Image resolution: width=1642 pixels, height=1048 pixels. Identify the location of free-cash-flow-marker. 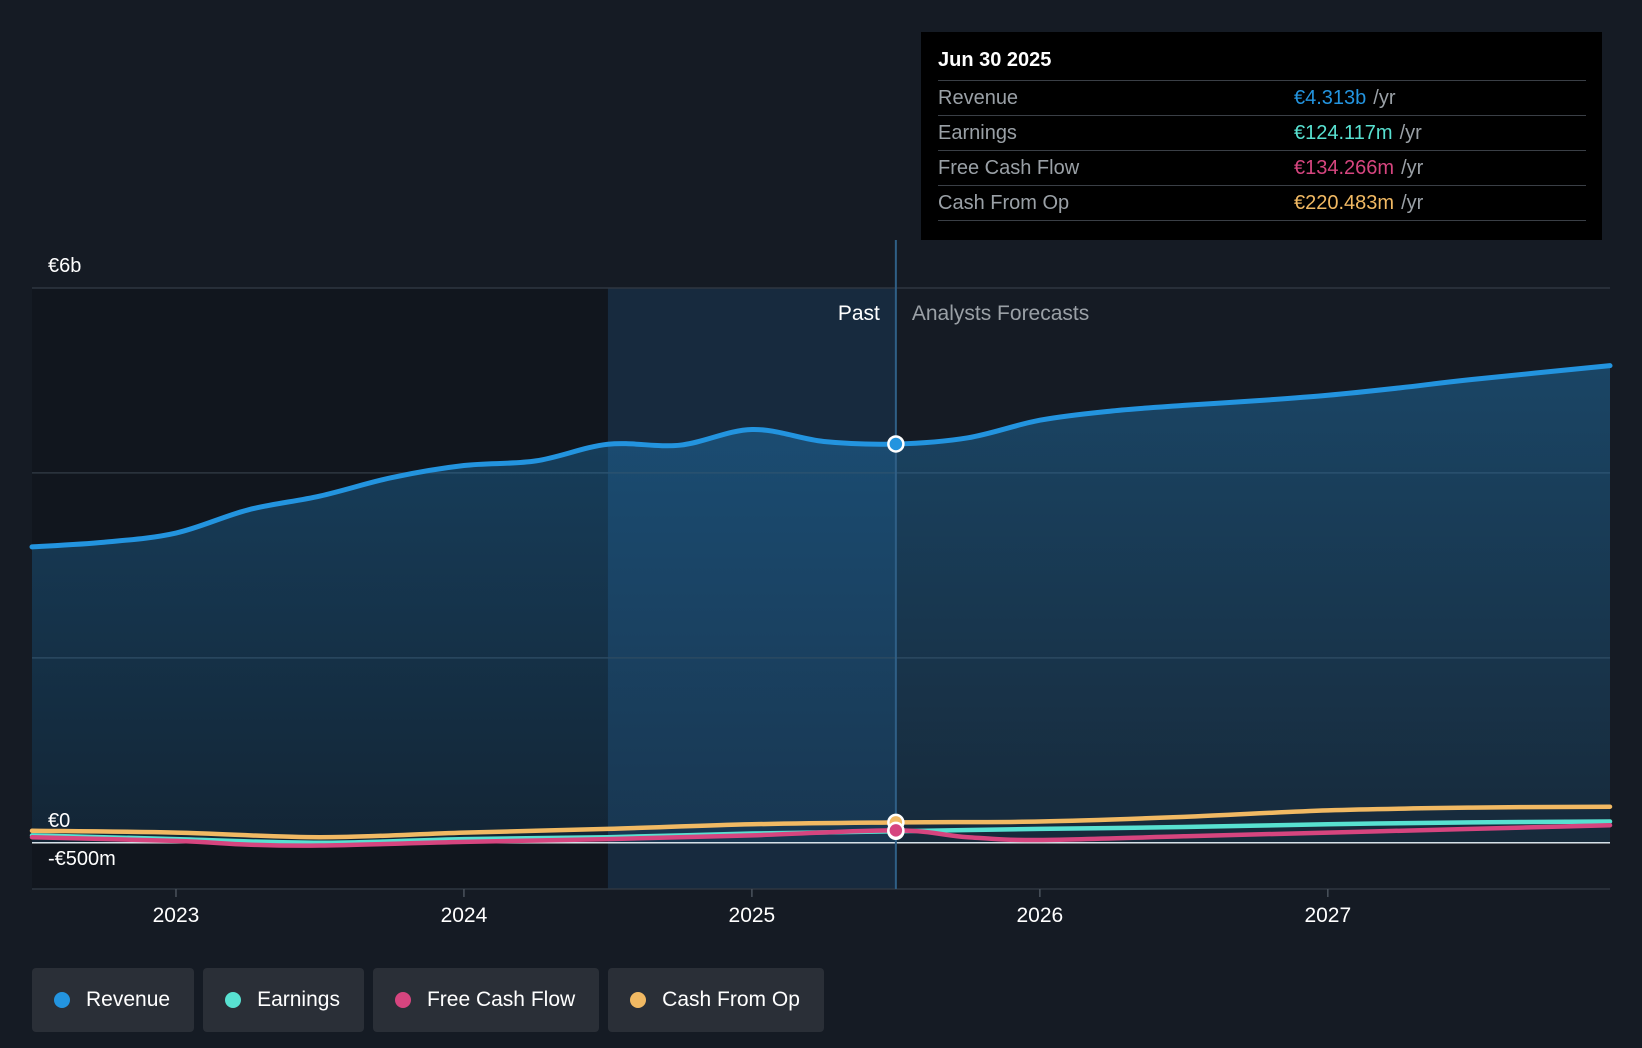
(896, 830).